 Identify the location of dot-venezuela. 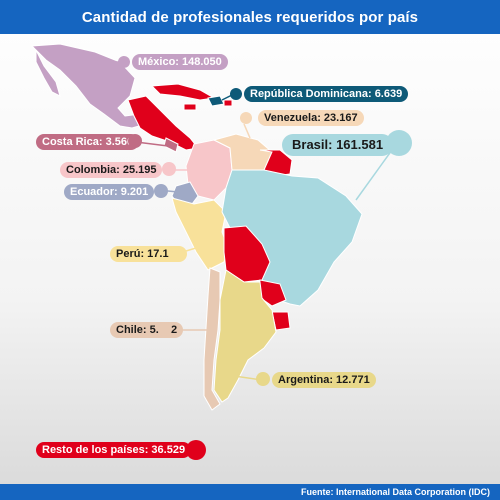
(246, 118).